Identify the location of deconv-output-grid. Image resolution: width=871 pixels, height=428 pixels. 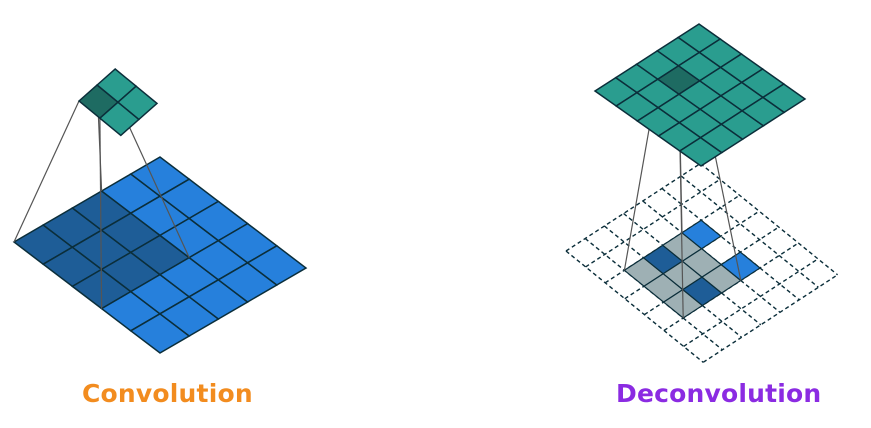
(700, 95).